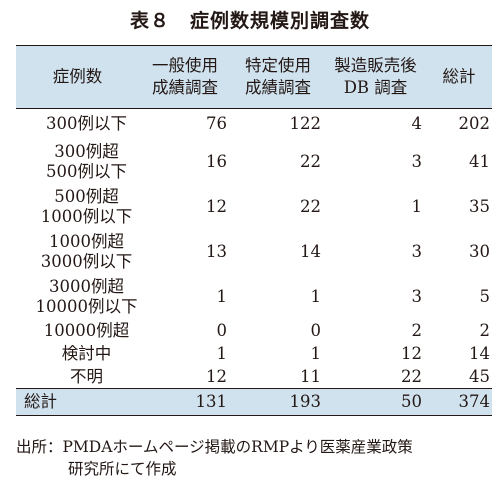 The width and height of the screenshot is (500, 482). I want to click on source-note-line-2: 研究所にて作成, so click(122, 469).